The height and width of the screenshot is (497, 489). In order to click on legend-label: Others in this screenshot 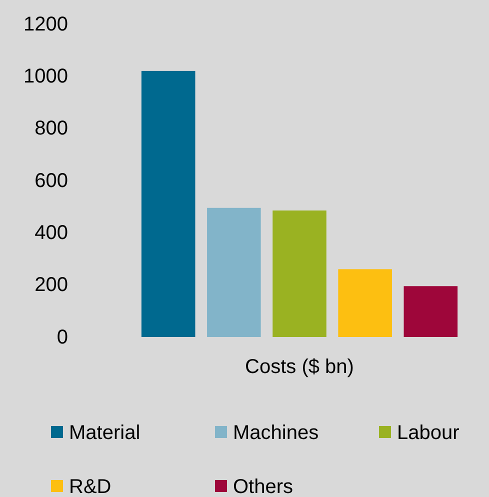, I will do `click(263, 486)`.